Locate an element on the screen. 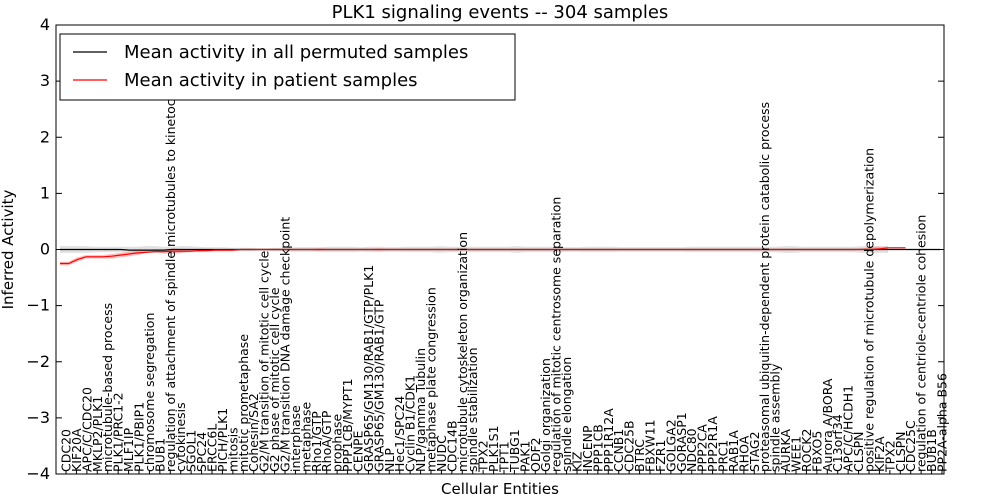  entity-label: C13orf34 is located at coordinates (837, 443).